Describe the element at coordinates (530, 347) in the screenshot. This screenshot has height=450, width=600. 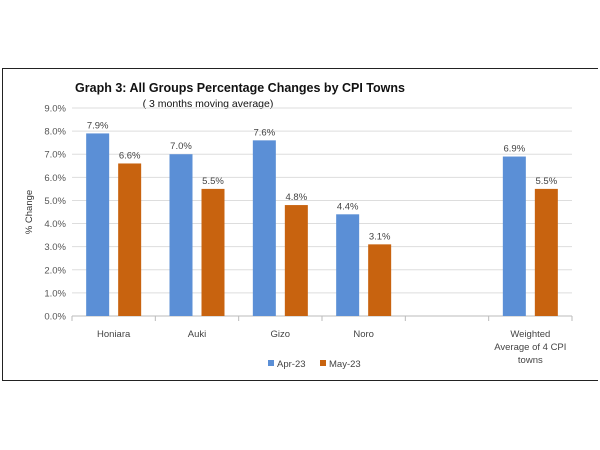
I see `x-tick-label: Average of 4 CPI` at that location.